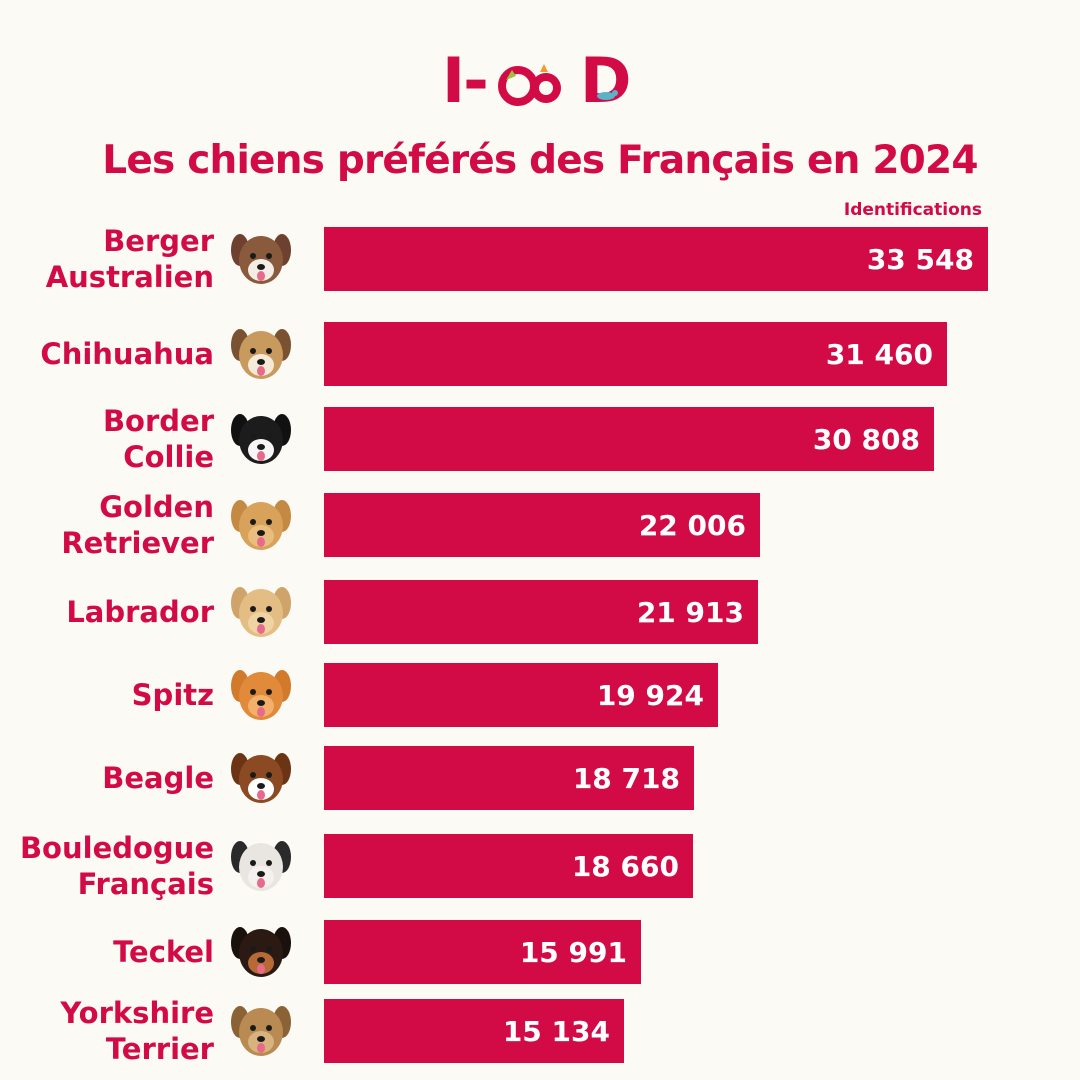 This screenshot has height=1080, width=1080. I want to click on bar-value-label: 21 913, so click(690, 612).